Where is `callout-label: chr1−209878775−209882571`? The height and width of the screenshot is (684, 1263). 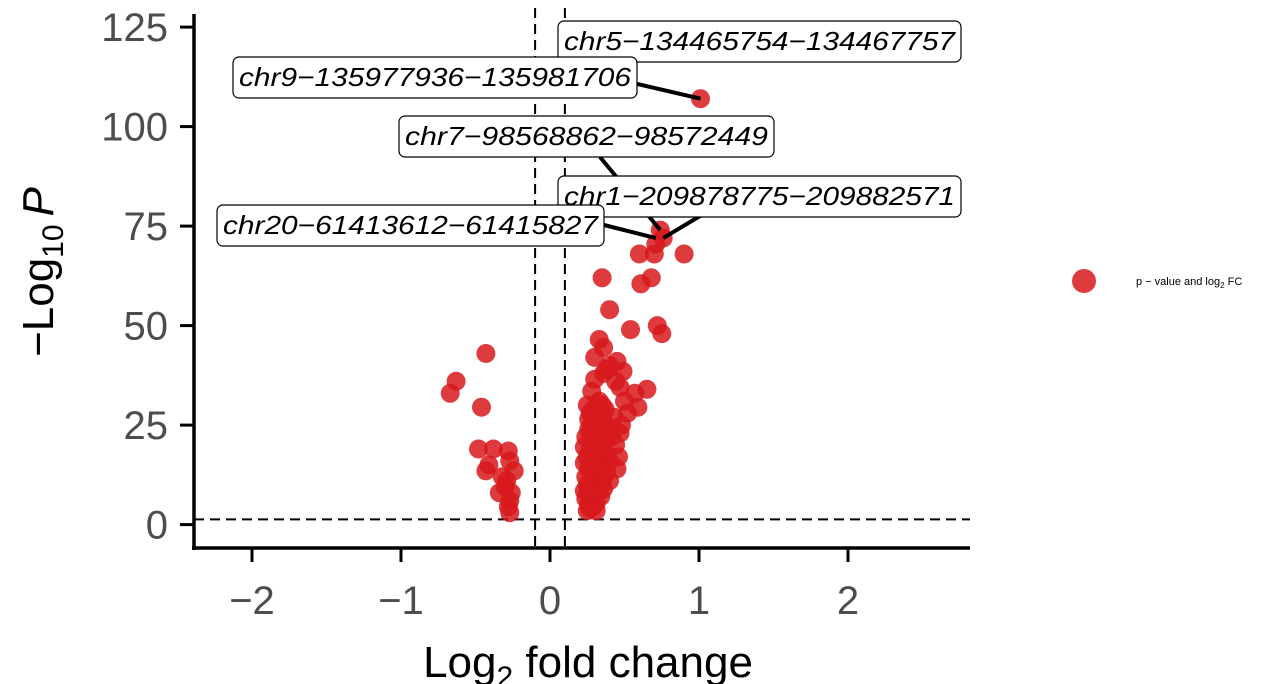 callout-label: chr1−209878775−209882571 is located at coordinates (759, 196).